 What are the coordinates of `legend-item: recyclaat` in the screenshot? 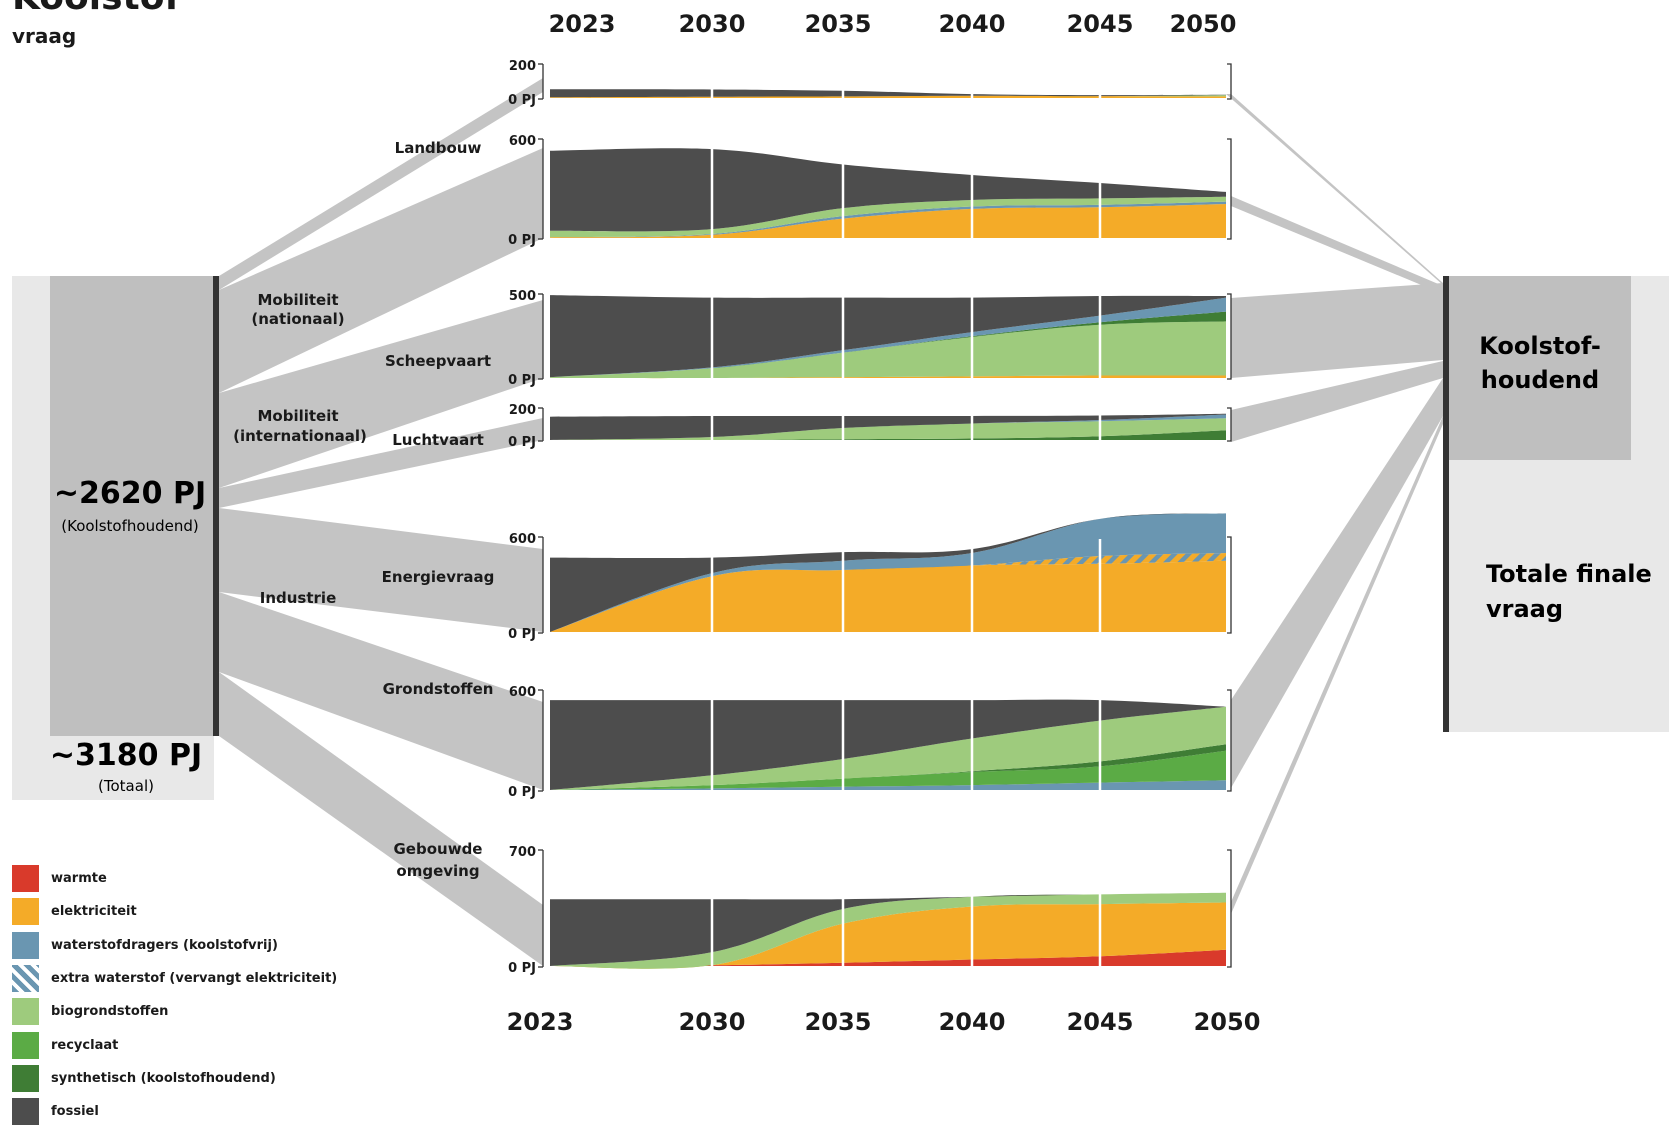 It's located at (174, 1044).